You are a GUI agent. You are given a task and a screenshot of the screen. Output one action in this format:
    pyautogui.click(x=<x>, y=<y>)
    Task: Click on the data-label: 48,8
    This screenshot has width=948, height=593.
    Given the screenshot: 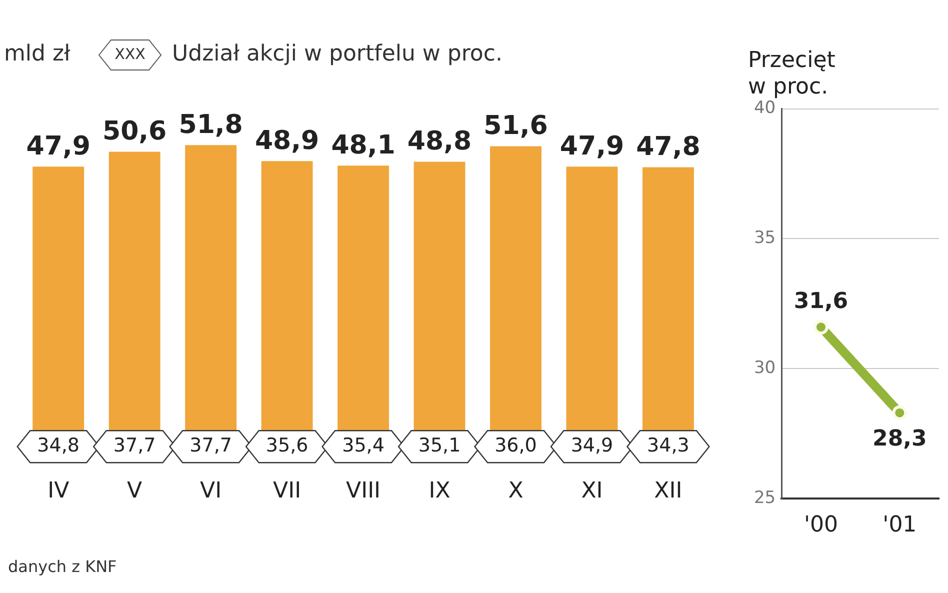 What is the action you would take?
    pyautogui.click(x=439, y=141)
    